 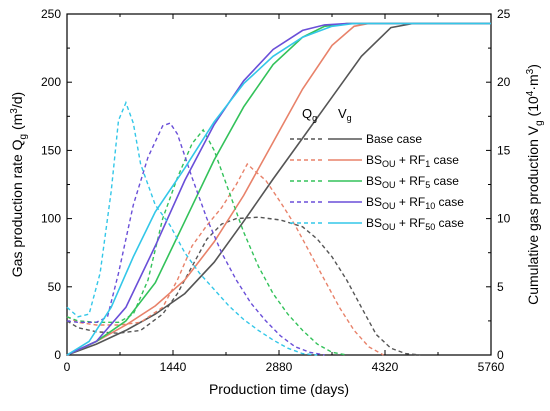 I want to click on left-y-title-main: Gas production rate Q, so click(x=17, y=208).